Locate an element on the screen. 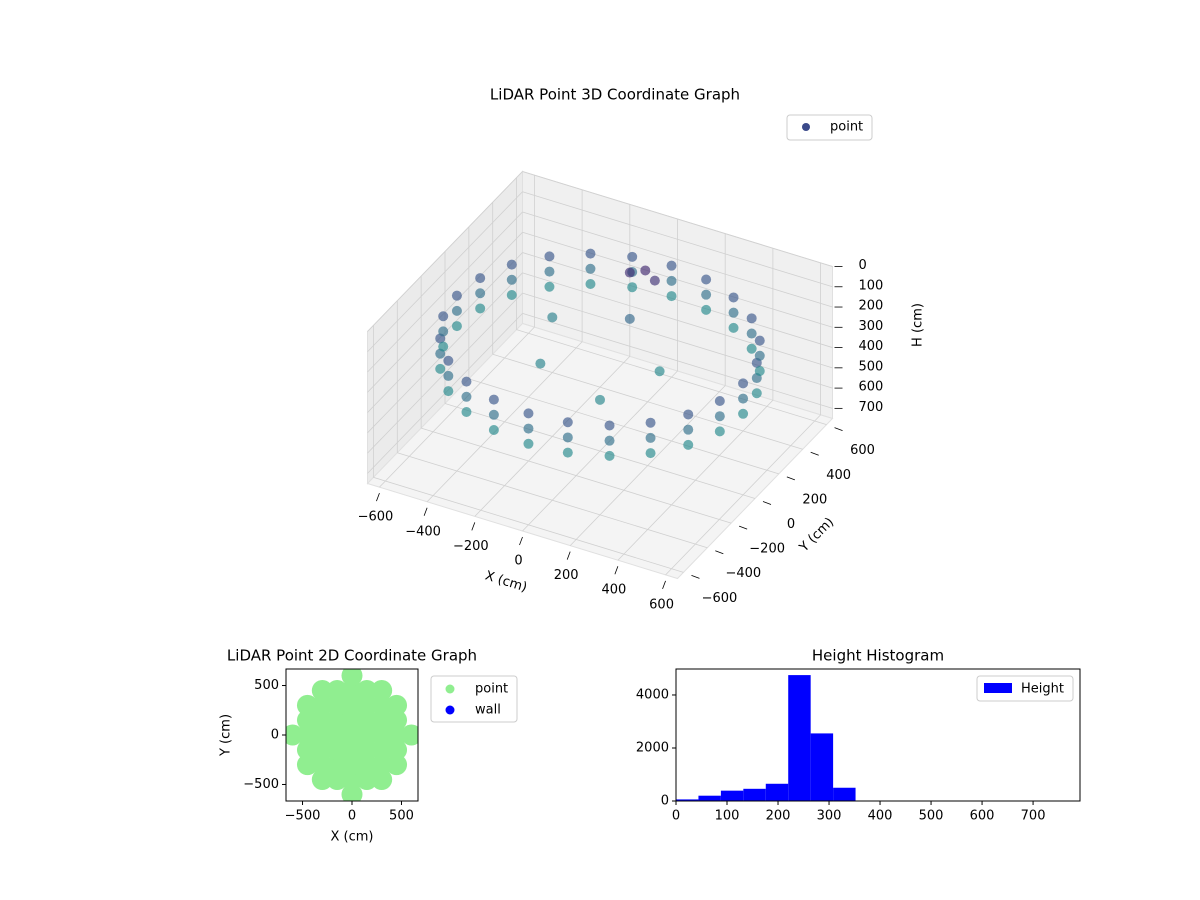 This screenshot has height=900, width=1200. x-tick-label: −200 is located at coordinates (471, 546).